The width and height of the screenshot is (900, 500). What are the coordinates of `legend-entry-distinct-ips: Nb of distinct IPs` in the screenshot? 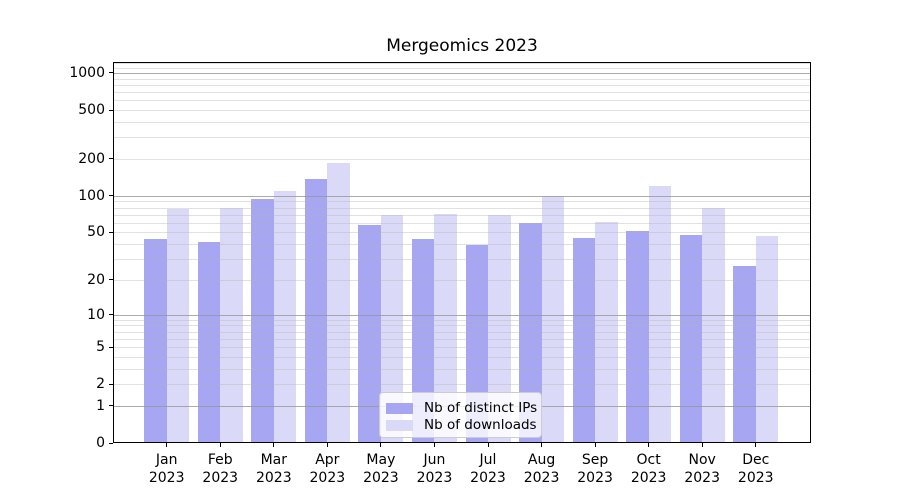 It's located at (463, 408).